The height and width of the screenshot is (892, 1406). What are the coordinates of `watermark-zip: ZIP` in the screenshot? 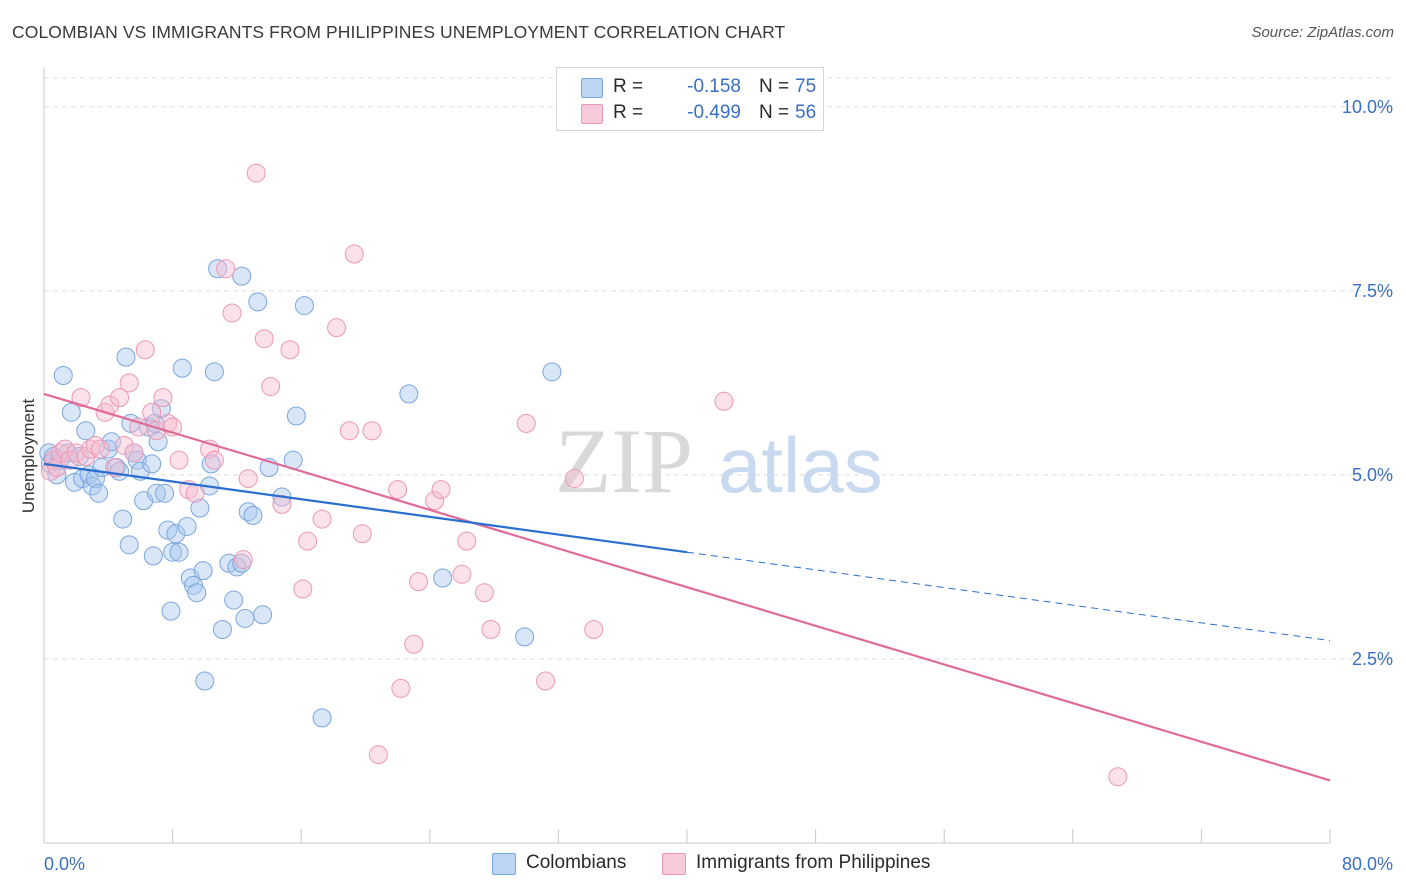 It's located at (624, 461).